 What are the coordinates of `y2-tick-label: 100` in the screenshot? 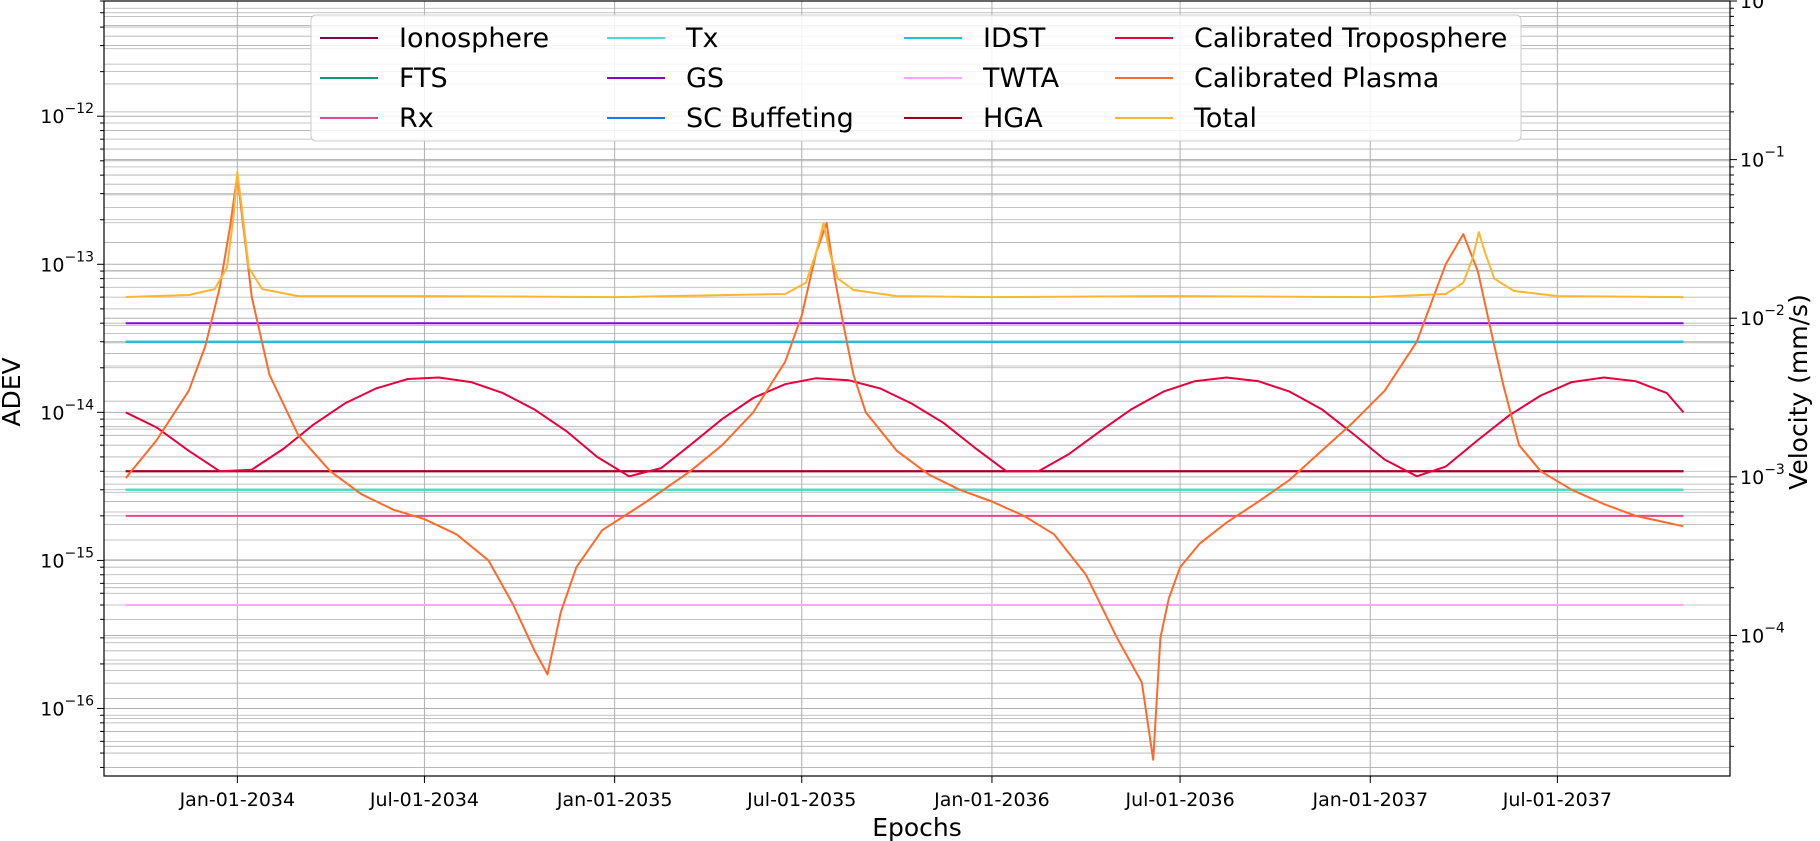 It's located at (1756, 6).